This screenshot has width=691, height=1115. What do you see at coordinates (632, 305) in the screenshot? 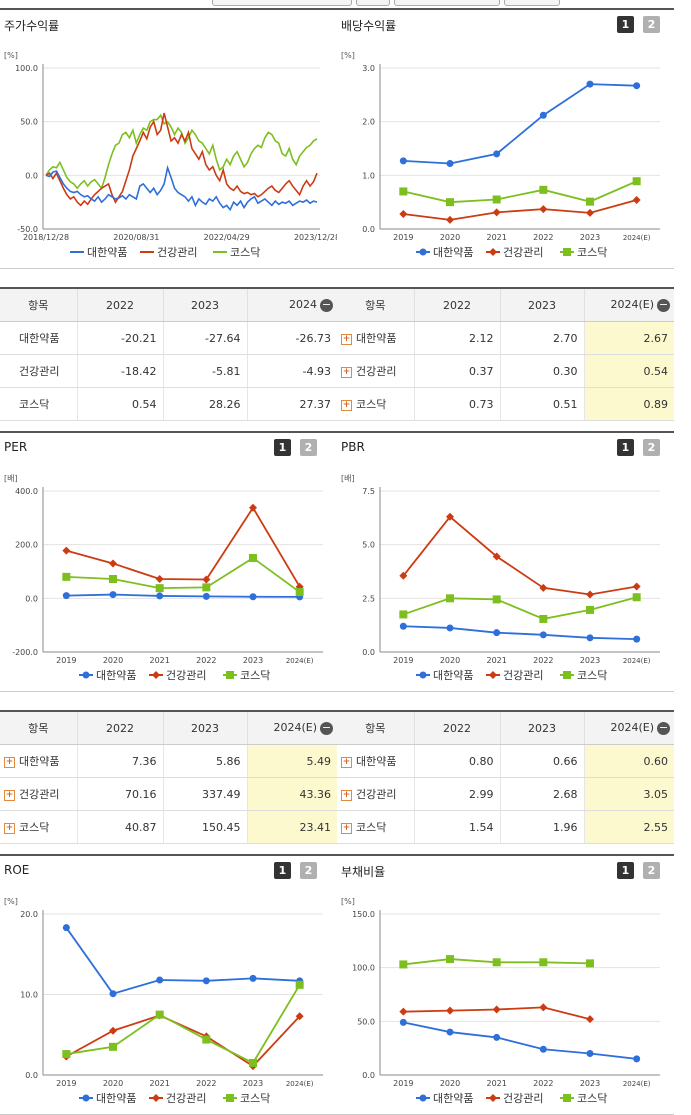
I see `column-header-label: 2024(E)` at bounding box center [632, 305].